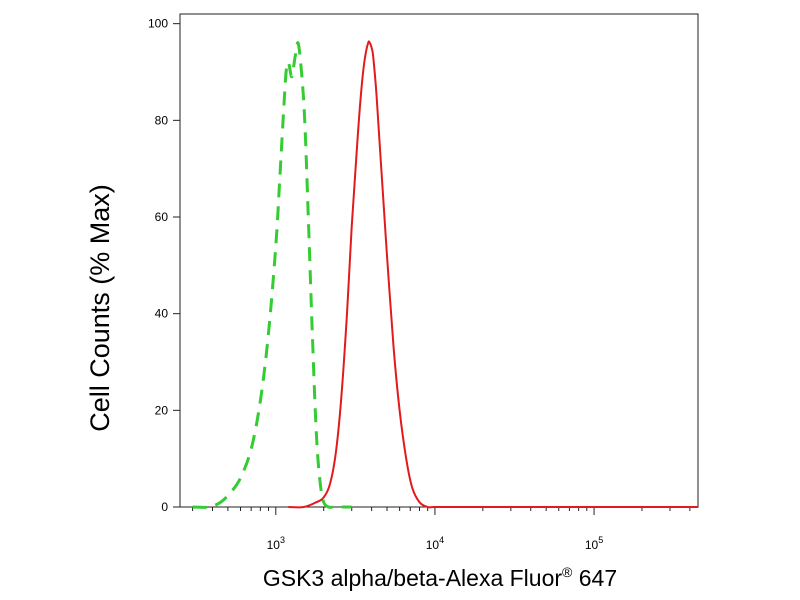  What do you see at coordinates (158, 24) in the screenshot?
I see `y-tick-label: 100` at bounding box center [158, 24].